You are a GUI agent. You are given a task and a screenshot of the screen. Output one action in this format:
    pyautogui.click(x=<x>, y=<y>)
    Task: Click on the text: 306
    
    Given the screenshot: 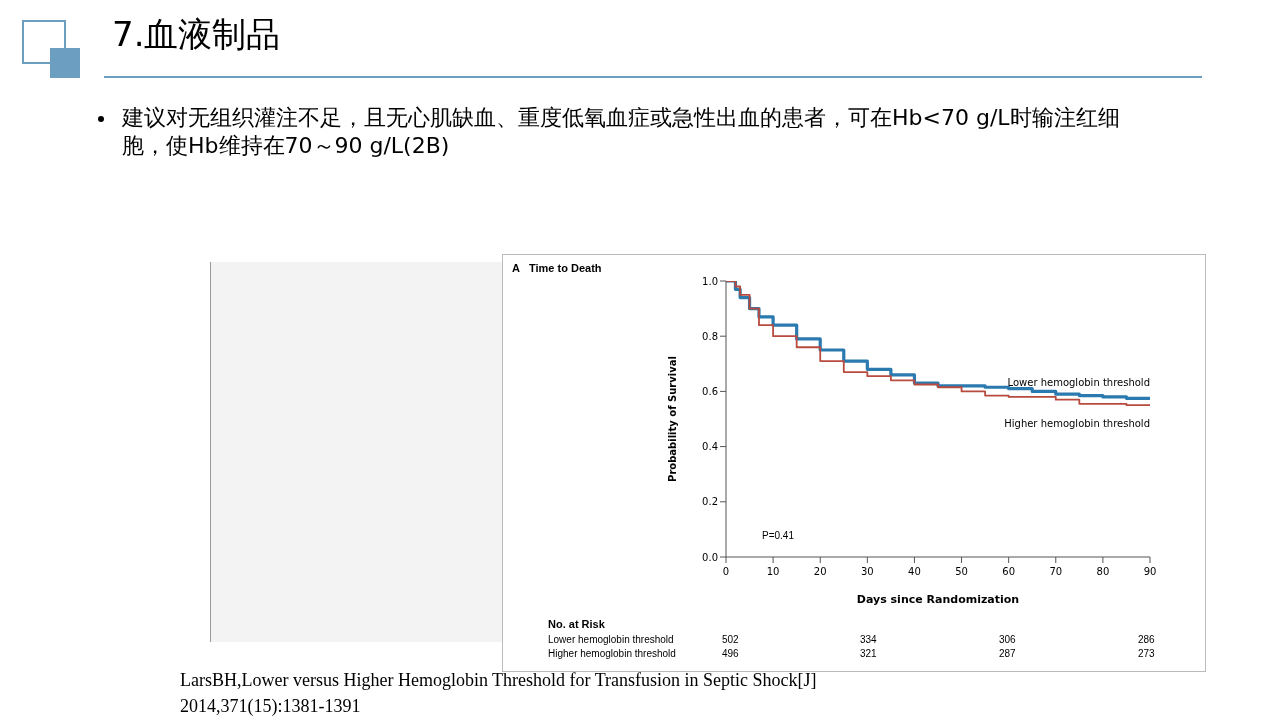 What is the action you would take?
    pyautogui.click(x=1007, y=639)
    